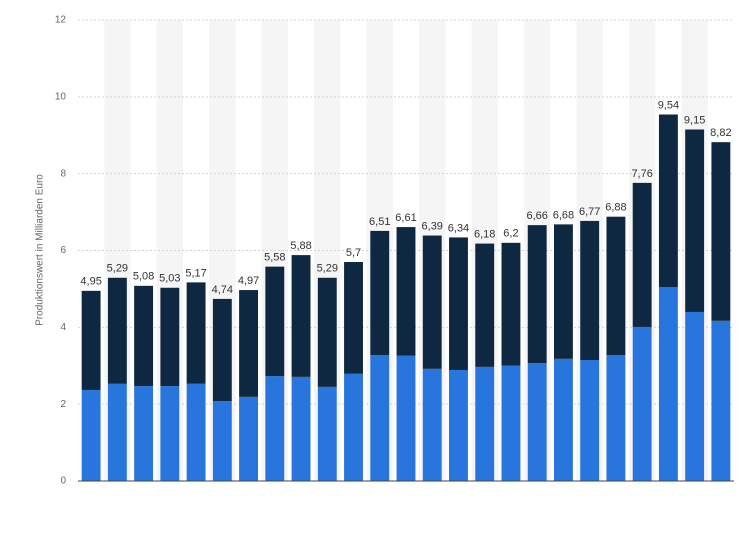 This screenshot has height=560, width=754. I want to click on total-label: 6,34, so click(458, 228).